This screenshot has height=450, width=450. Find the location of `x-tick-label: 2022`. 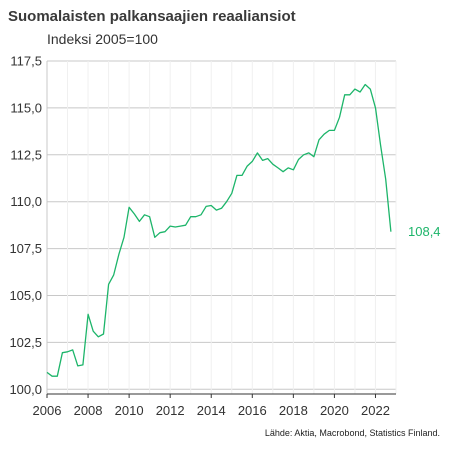

x-tick-label: 2022 is located at coordinates (375, 410).